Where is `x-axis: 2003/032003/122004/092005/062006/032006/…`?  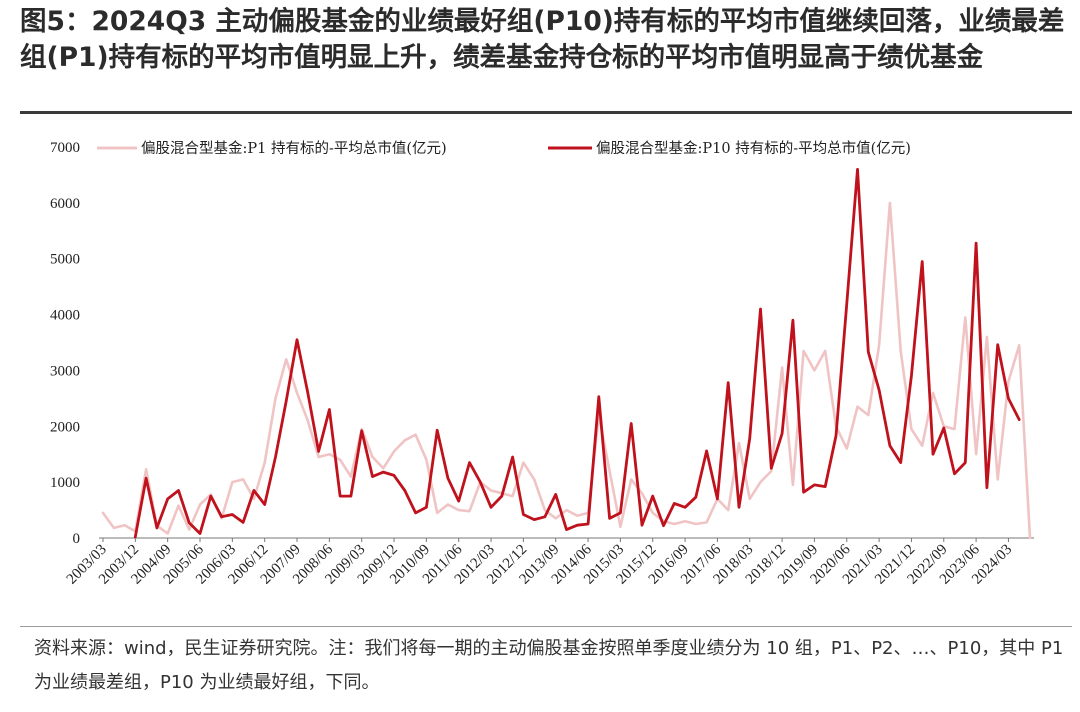 x-axis: 2003/032003/122004/092005/062006/032006/… is located at coordinates (549, 562).